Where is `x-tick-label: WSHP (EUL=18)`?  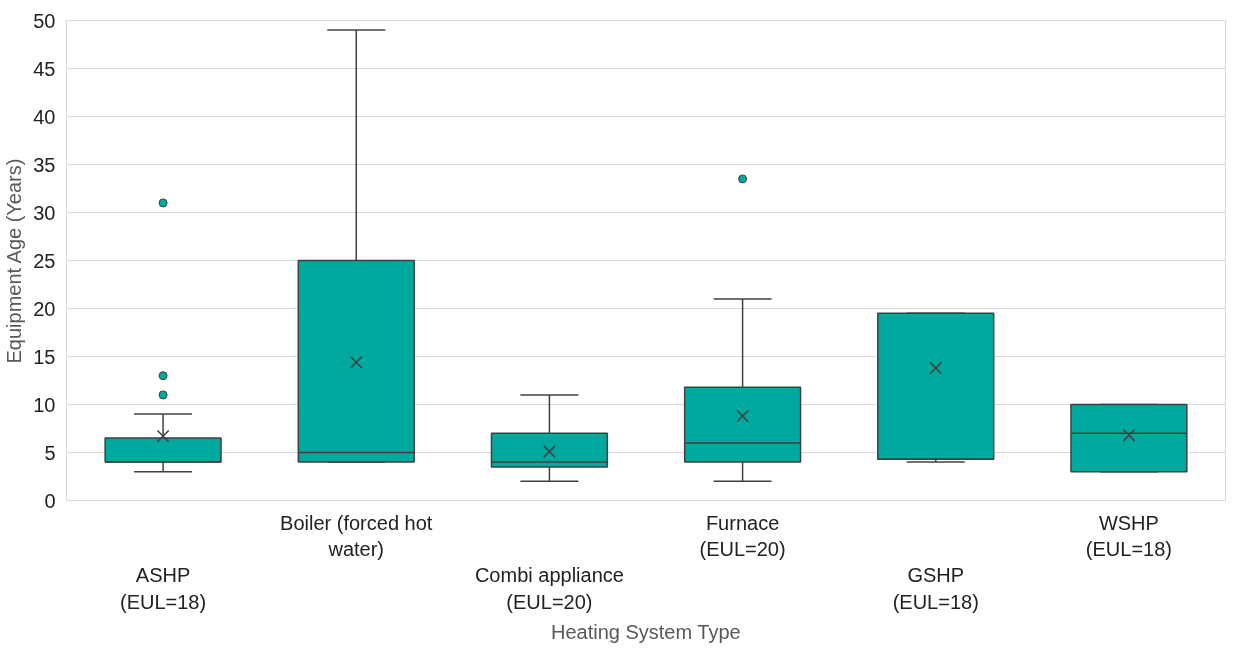
x-tick-label: WSHP (EUL=18) is located at coordinates (1128, 535).